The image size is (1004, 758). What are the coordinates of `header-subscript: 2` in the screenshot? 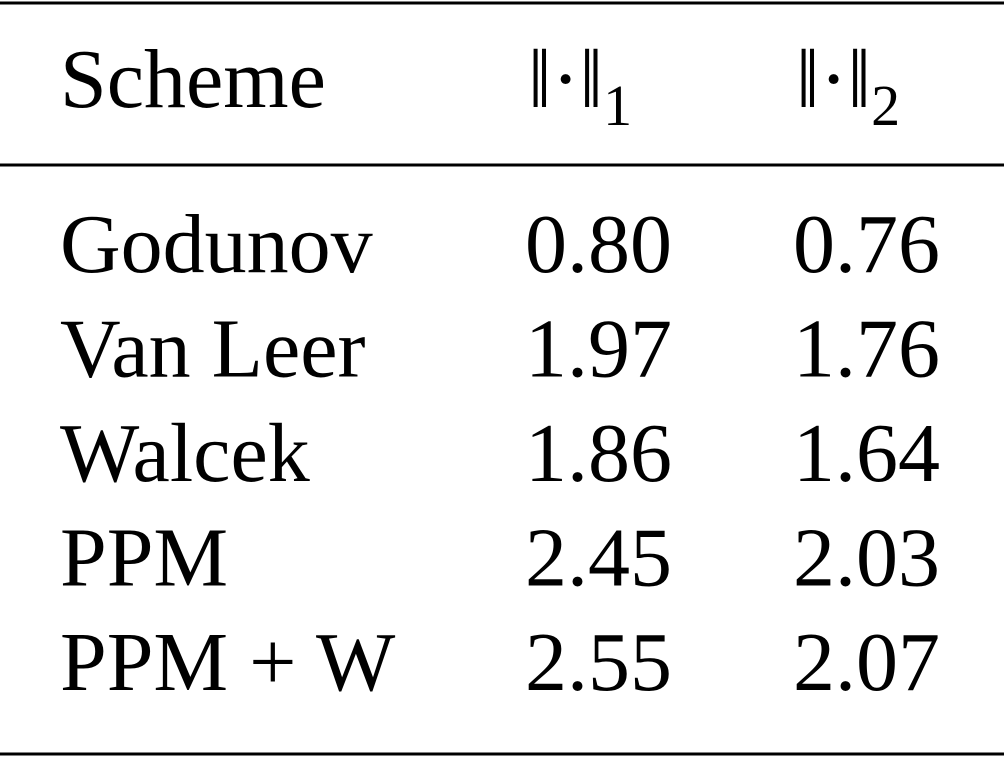 It's located at (885, 105).